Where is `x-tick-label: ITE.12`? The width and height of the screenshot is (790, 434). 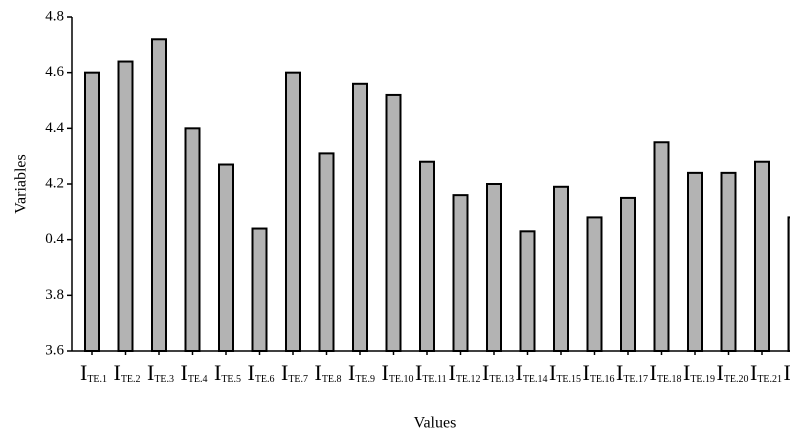
x-tick-label: ITE.12 is located at coordinates (465, 372).